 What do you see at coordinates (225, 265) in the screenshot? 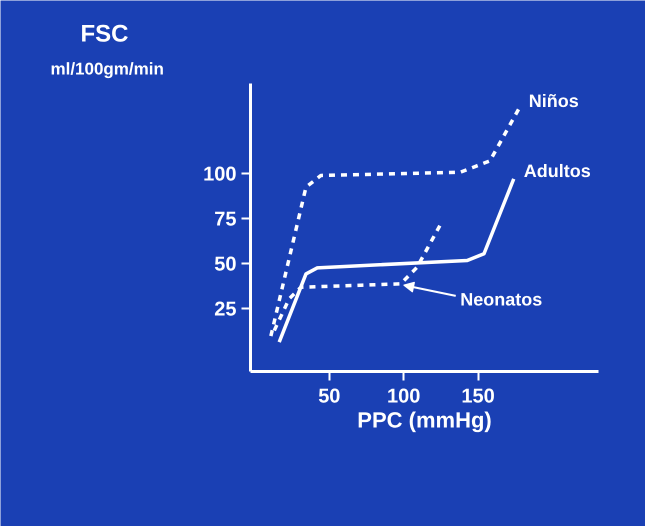
I see `y-tick-label: 50` at bounding box center [225, 265].